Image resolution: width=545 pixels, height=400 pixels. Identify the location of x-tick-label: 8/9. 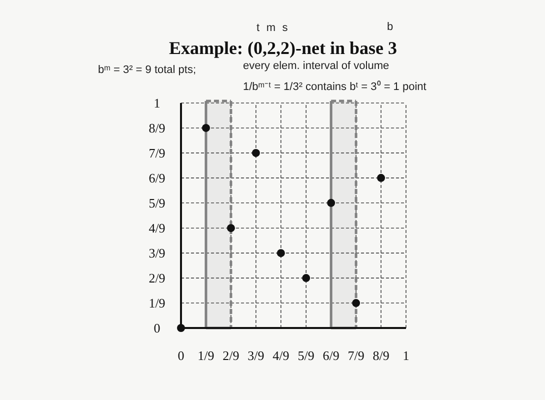
(381, 355).